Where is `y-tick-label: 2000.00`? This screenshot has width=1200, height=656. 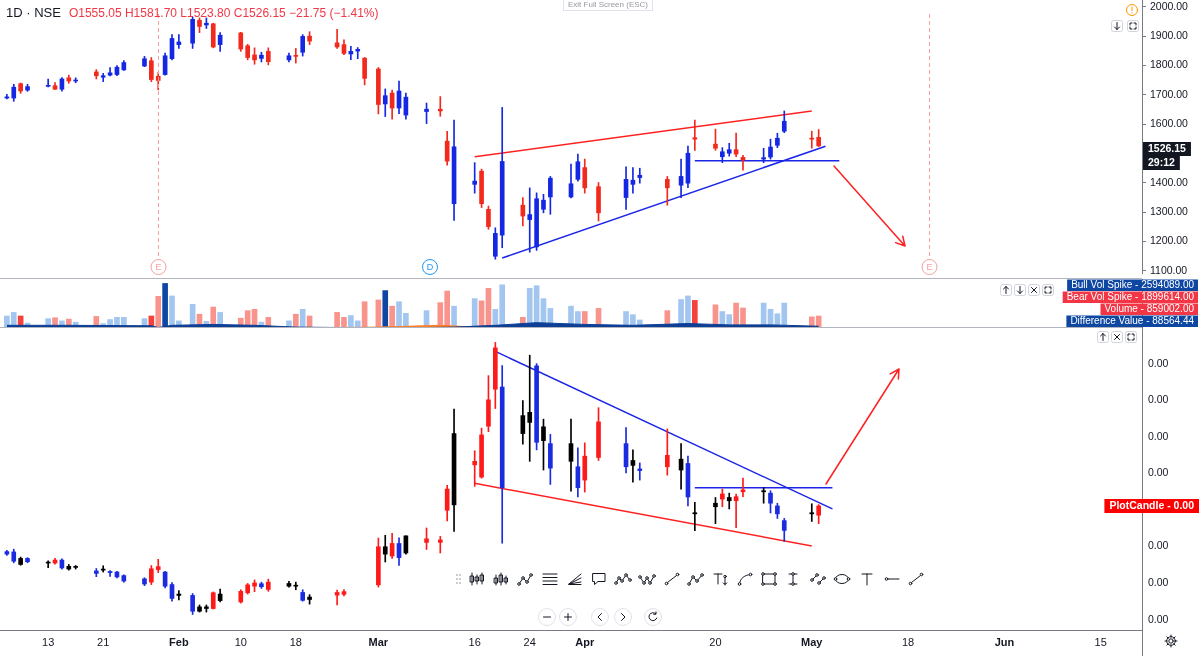
y-tick-label: 2000.00 is located at coordinates (1169, 6).